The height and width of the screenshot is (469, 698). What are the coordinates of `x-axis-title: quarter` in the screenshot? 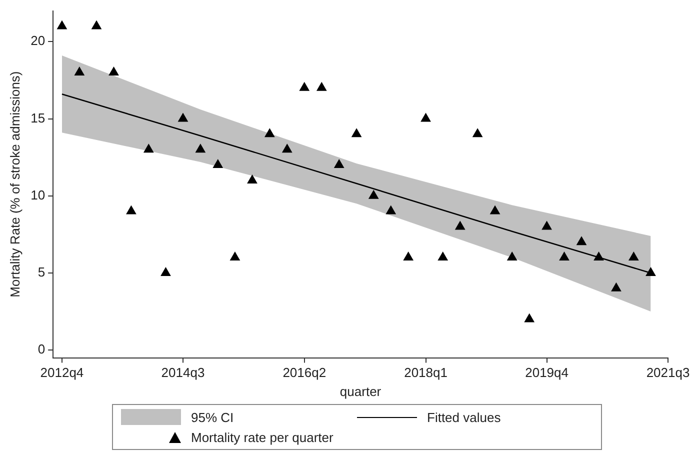 It's located at (361, 391).